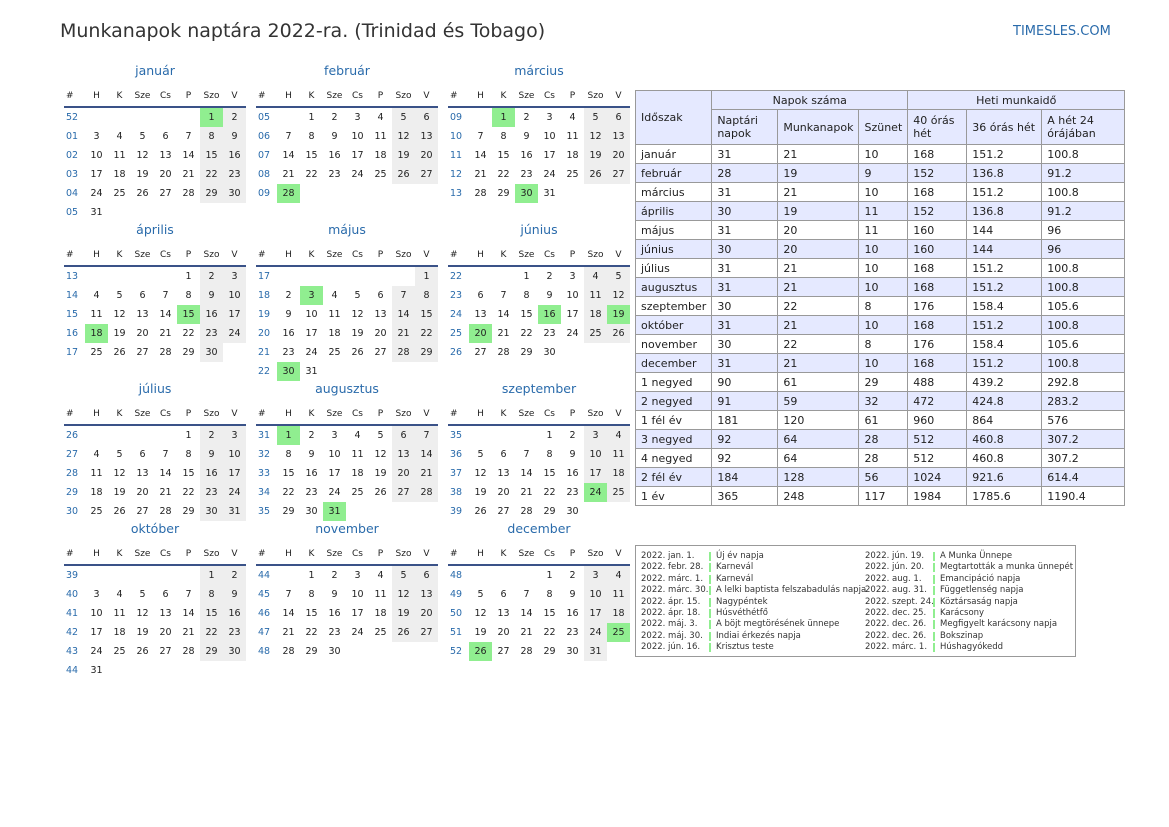  Describe the element at coordinates (188, 96) in the screenshot. I see `weekday-header: P` at that location.